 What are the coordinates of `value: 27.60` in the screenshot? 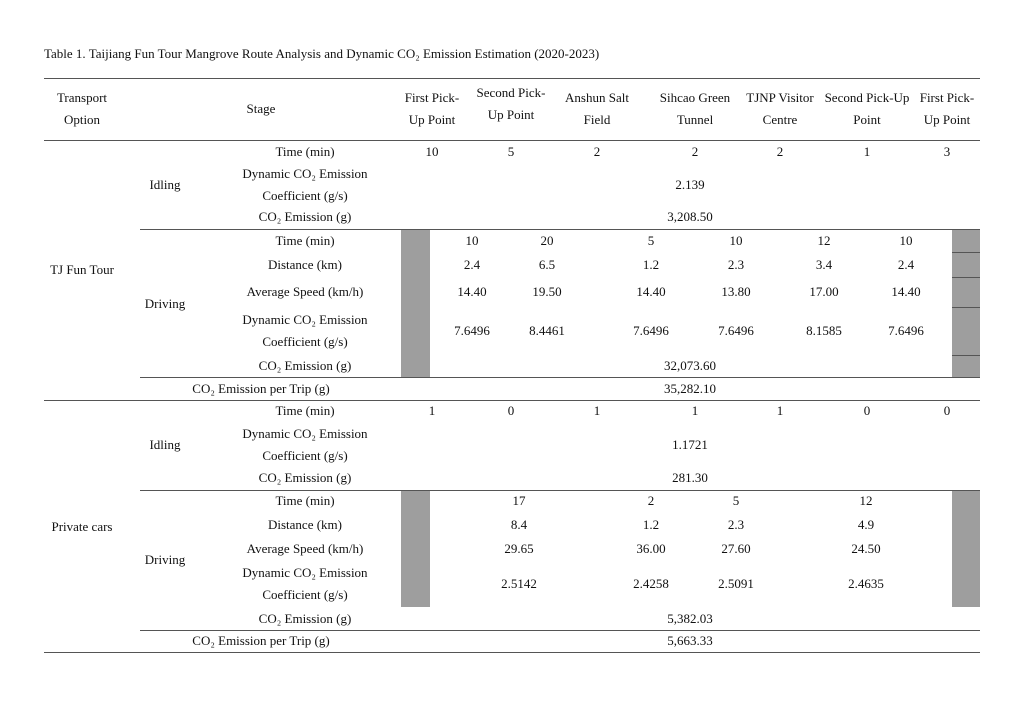 It's located at (736, 548).